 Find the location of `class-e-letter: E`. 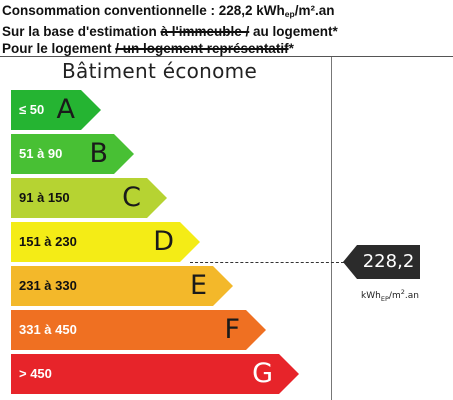

class-e-letter: E is located at coordinates (198, 285).